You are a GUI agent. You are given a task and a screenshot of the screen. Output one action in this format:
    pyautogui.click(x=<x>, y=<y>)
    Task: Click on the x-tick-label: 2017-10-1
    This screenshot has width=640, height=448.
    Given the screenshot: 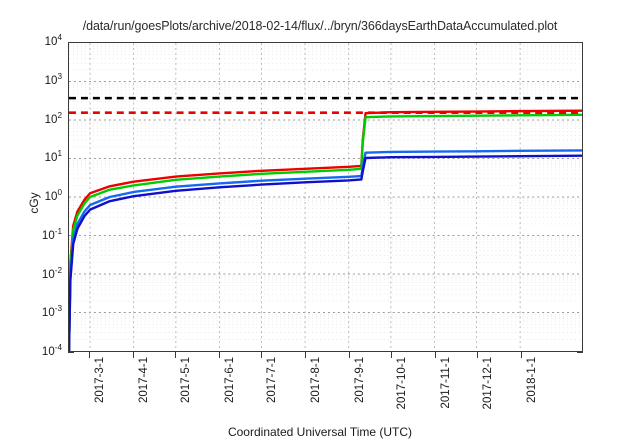 What is the action you would take?
    pyautogui.click(x=402, y=383)
    